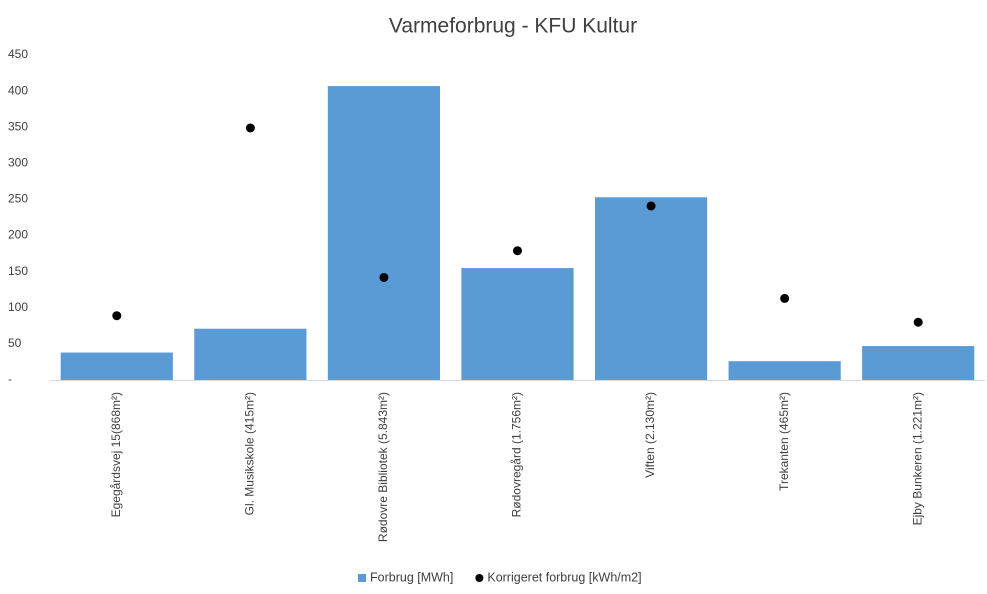 The width and height of the screenshot is (987, 594). What do you see at coordinates (18, 271) in the screenshot?
I see `y-tick-label: 150` at bounding box center [18, 271].